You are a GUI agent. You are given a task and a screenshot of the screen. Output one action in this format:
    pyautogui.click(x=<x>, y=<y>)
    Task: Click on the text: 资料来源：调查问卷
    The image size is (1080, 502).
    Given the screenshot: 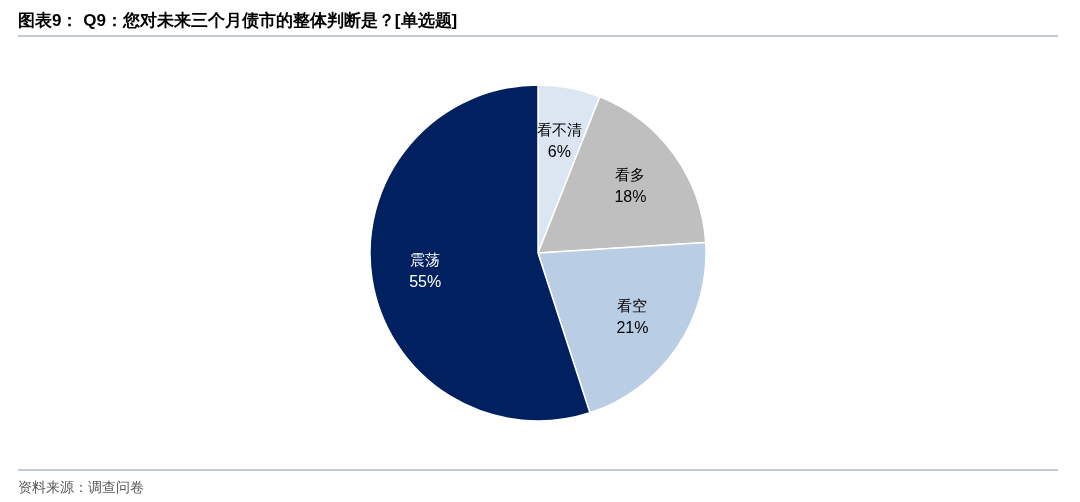 What is the action you would take?
    pyautogui.click(x=81, y=487)
    